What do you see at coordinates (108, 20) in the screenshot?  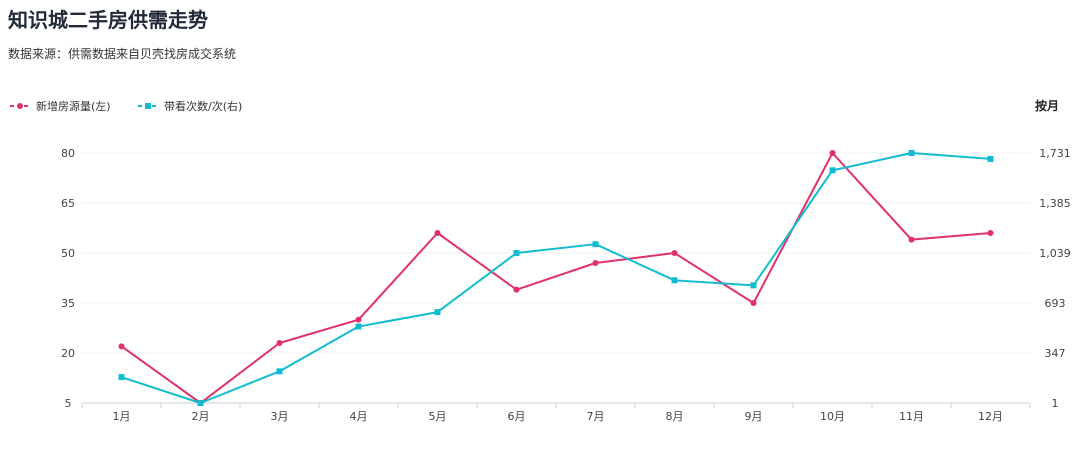 I see `chart-title: 知识城二手房供需走势` at bounding box center [108, 20].